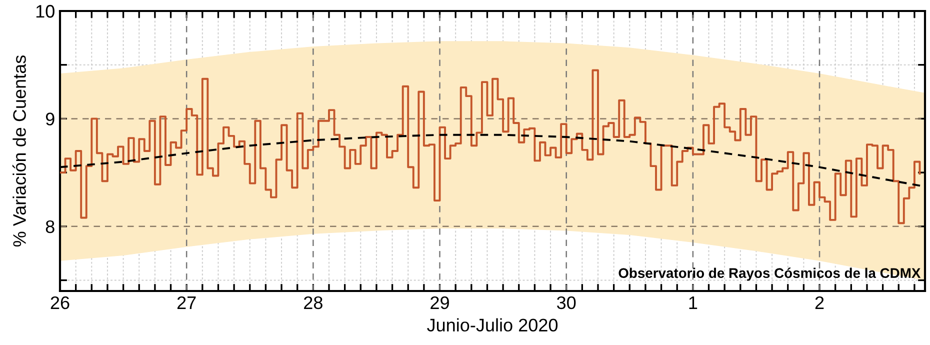 Image resolution: width=930 pixels, height=345 pixels. What do you see at coordinates (492, 325) in the screenshot?
I see `x-axis-title: Junio-Julio 2020` at bounding box center [492, 325].